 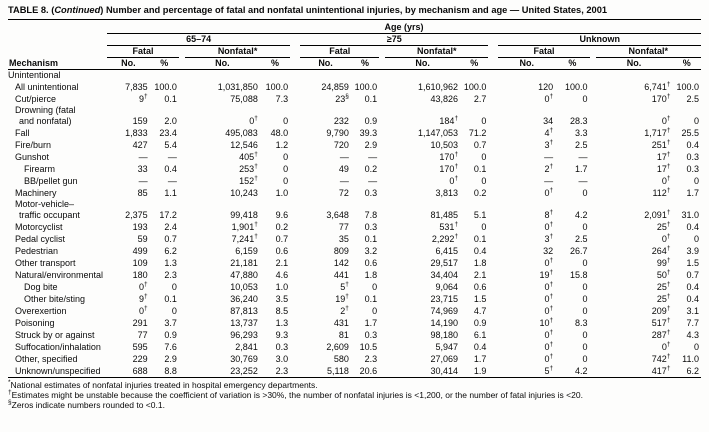 What do you see at coordinates (244, 238) in the screenshot?
I see `value-cell: 7,241†` at bounding box center [244, 238].